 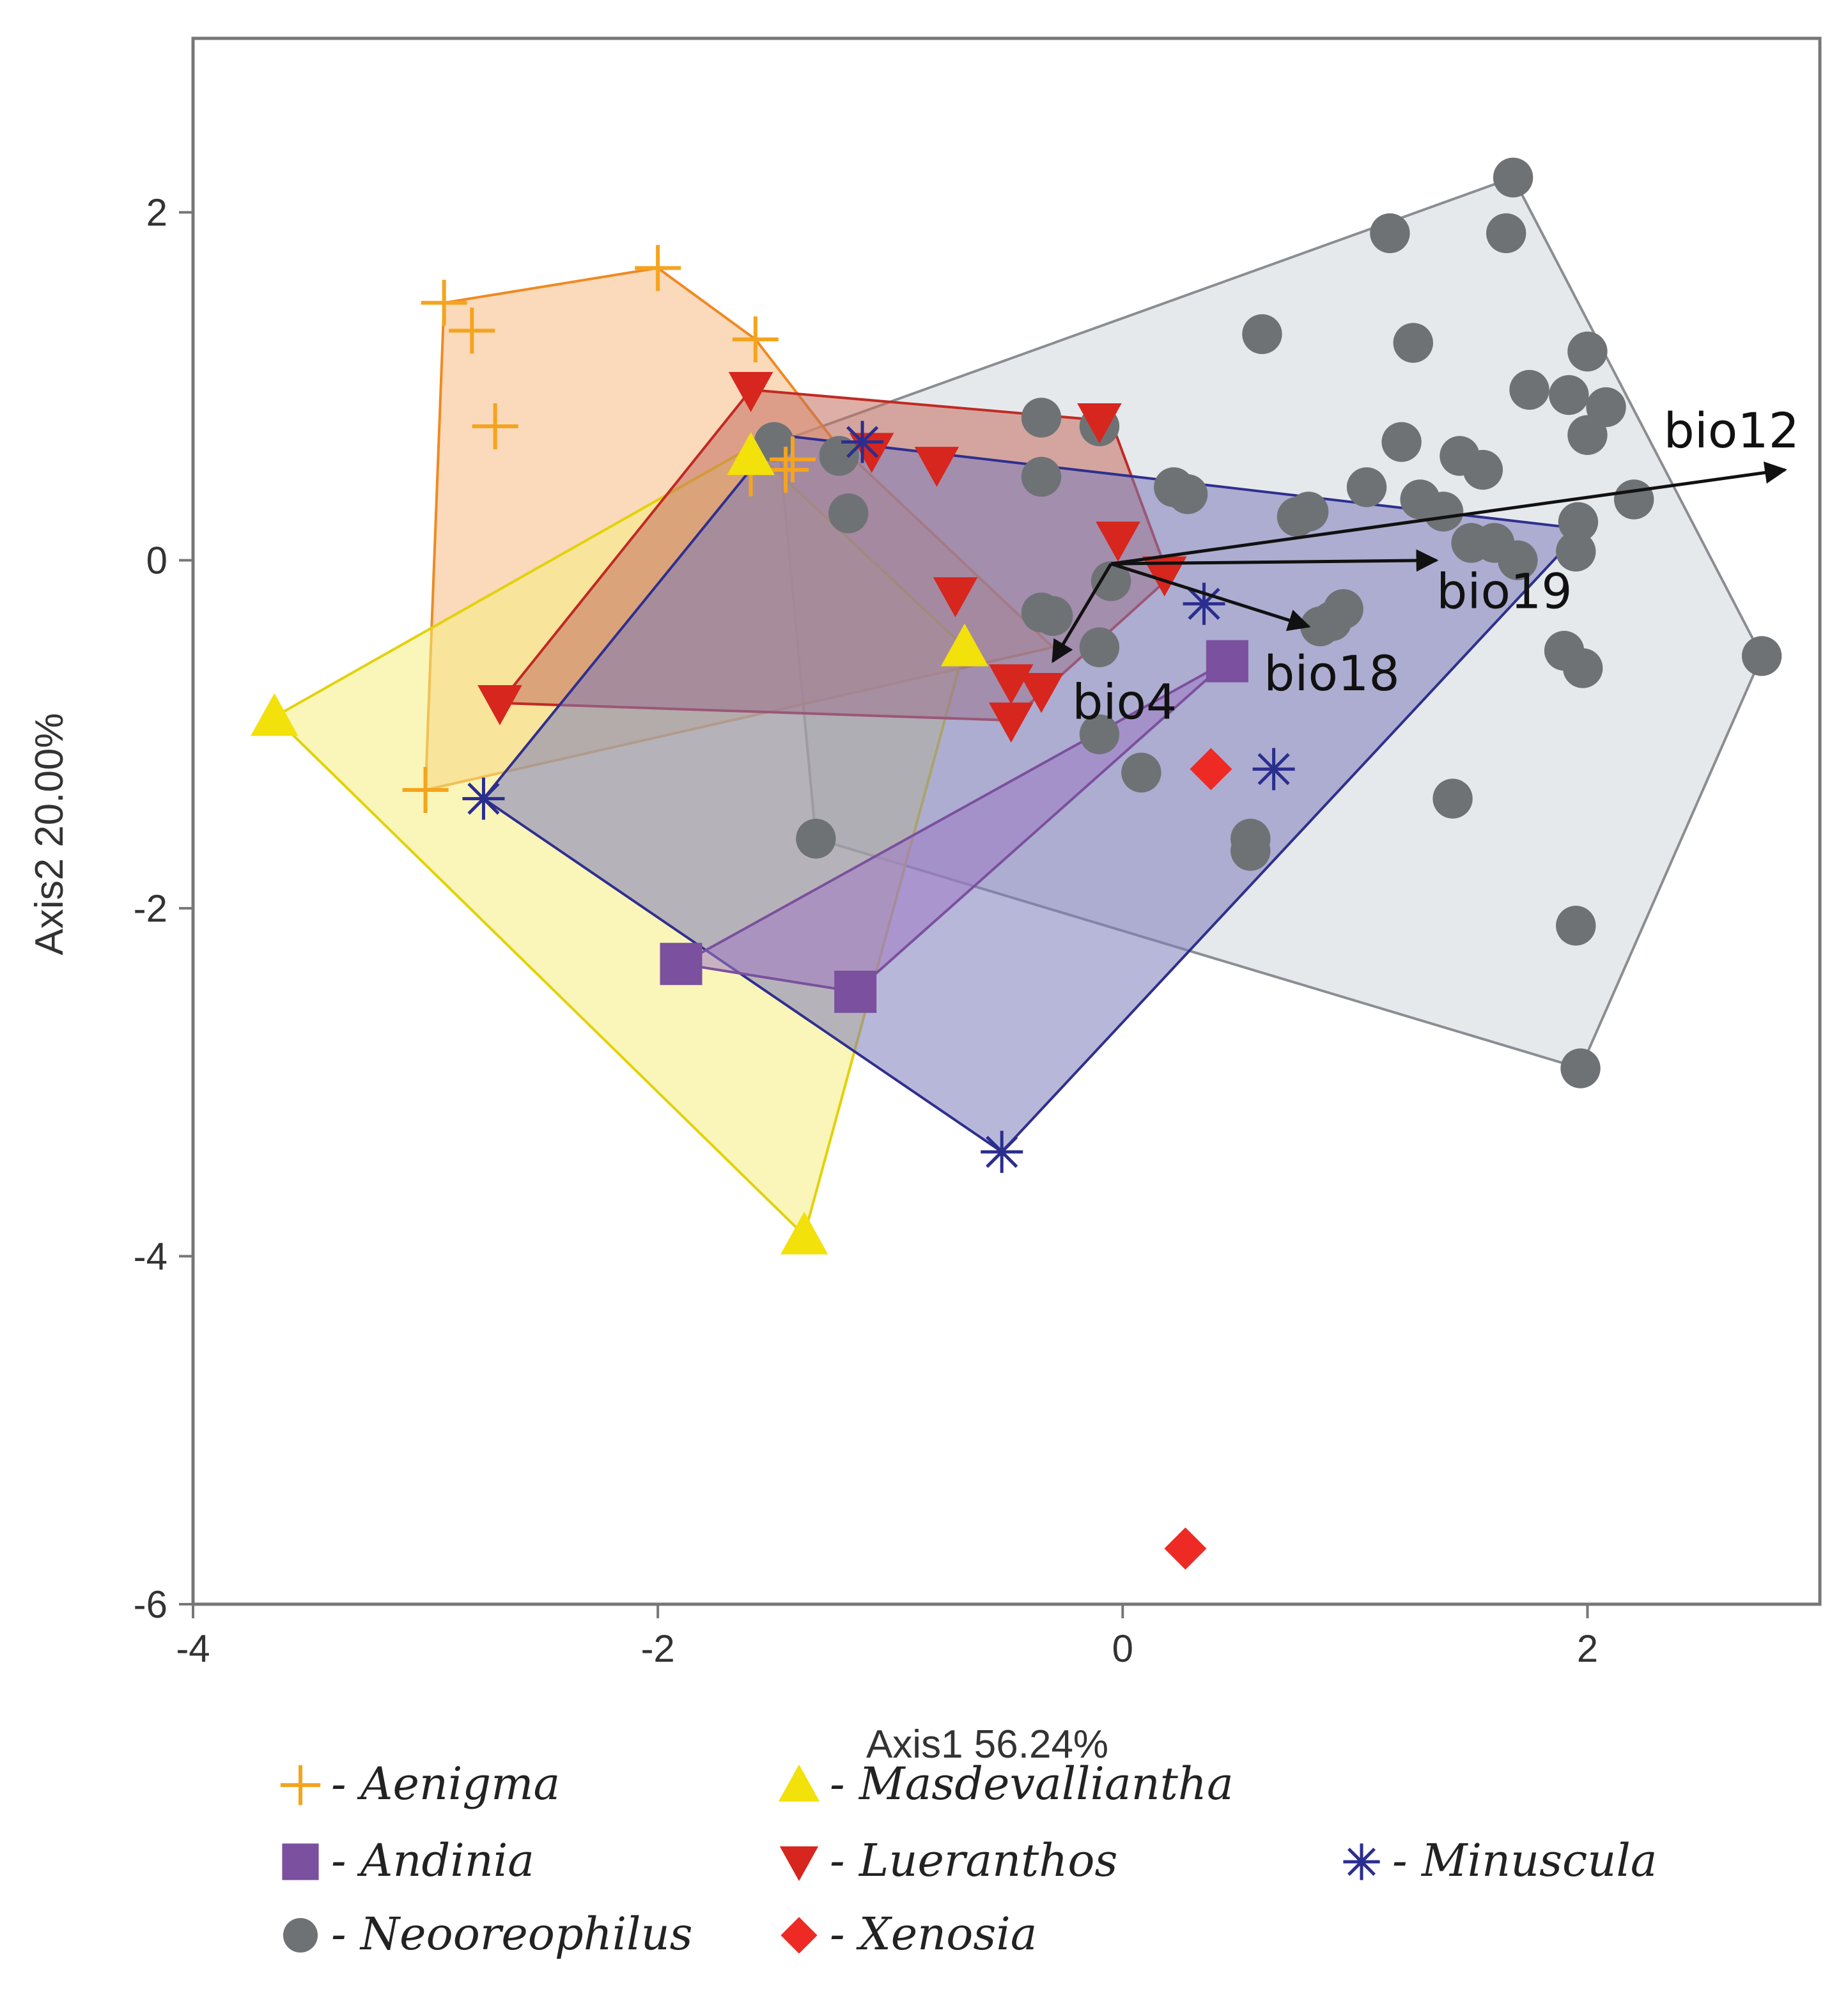 I want to click on legend-item: - Xenosia, so click(x=908, y=1934).